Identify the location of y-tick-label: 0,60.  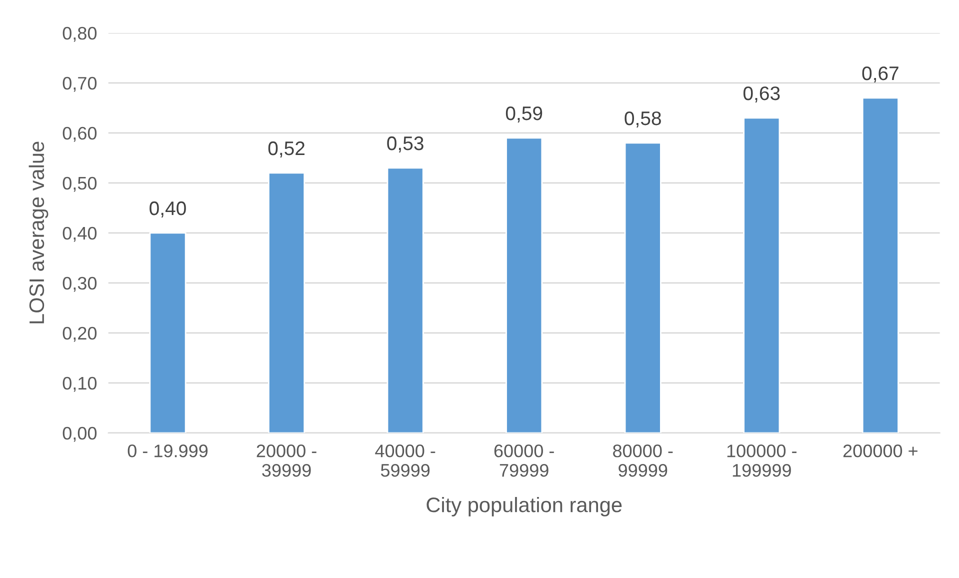
(79, 134).